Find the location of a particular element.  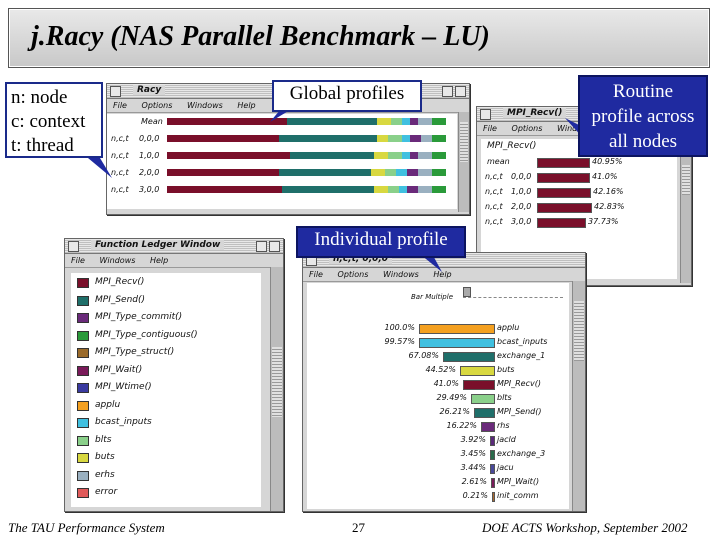

ledger-scrollbar is located at coordinates (276, 389).